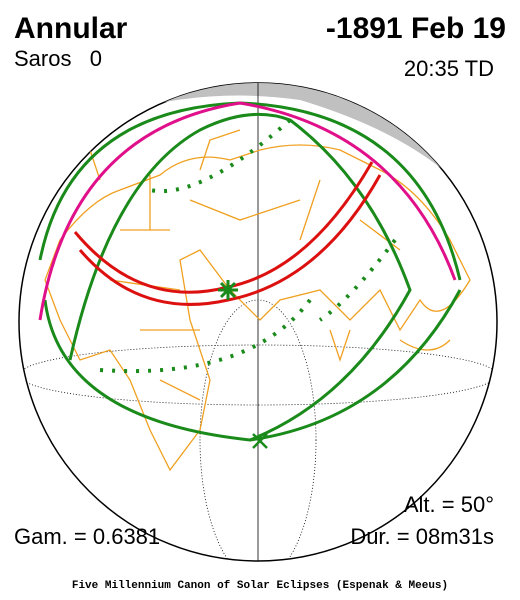  Describe the element at coordinates (228, 290) in the screenshot. I see `greatest-eclipse` at that location.